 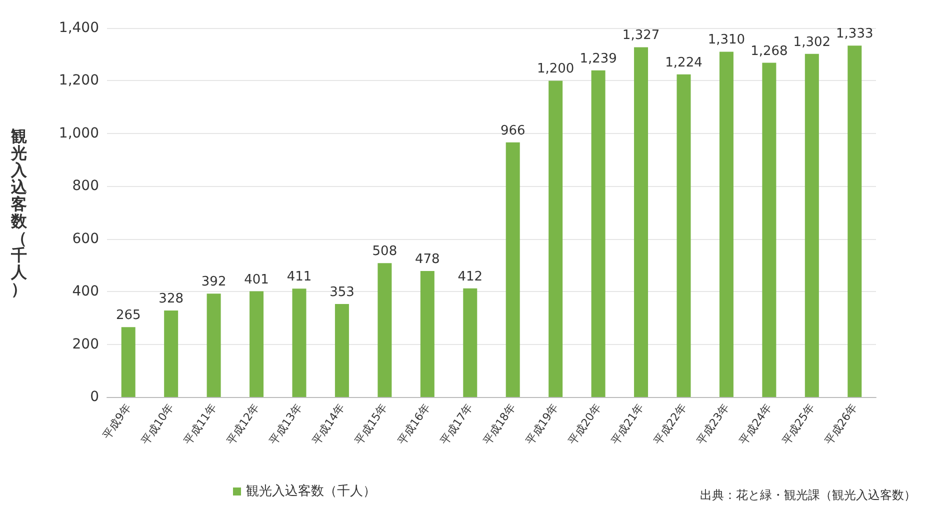 I want to click on data-label: 411, so click(x=299, y=277).